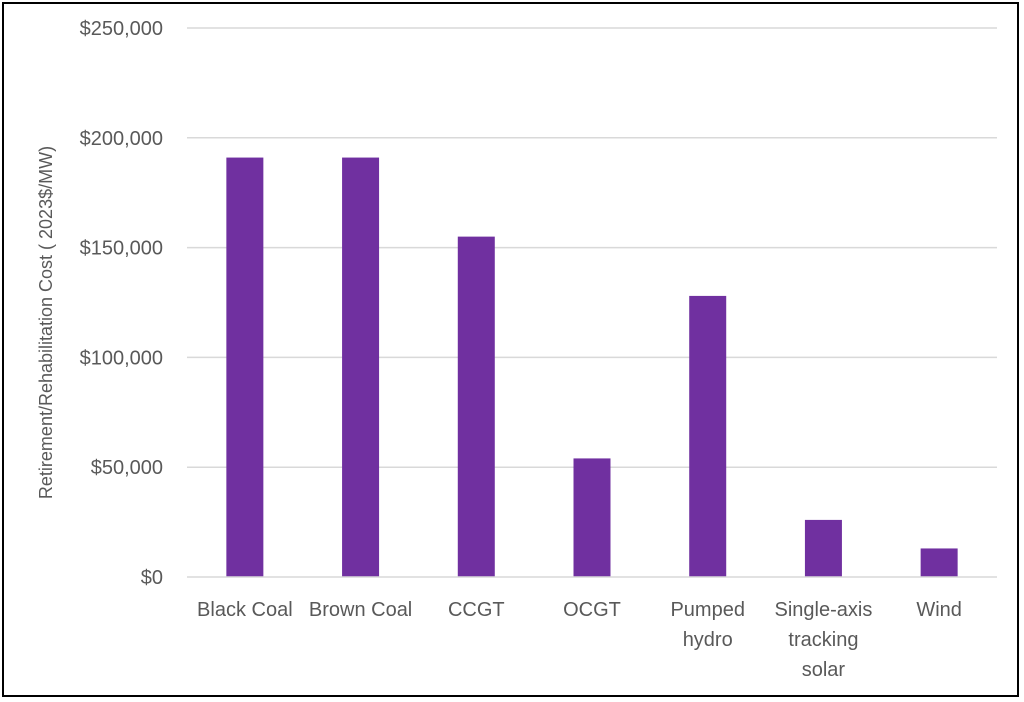  I want to click on y-tick-label: $50,000, so click(127, 468).